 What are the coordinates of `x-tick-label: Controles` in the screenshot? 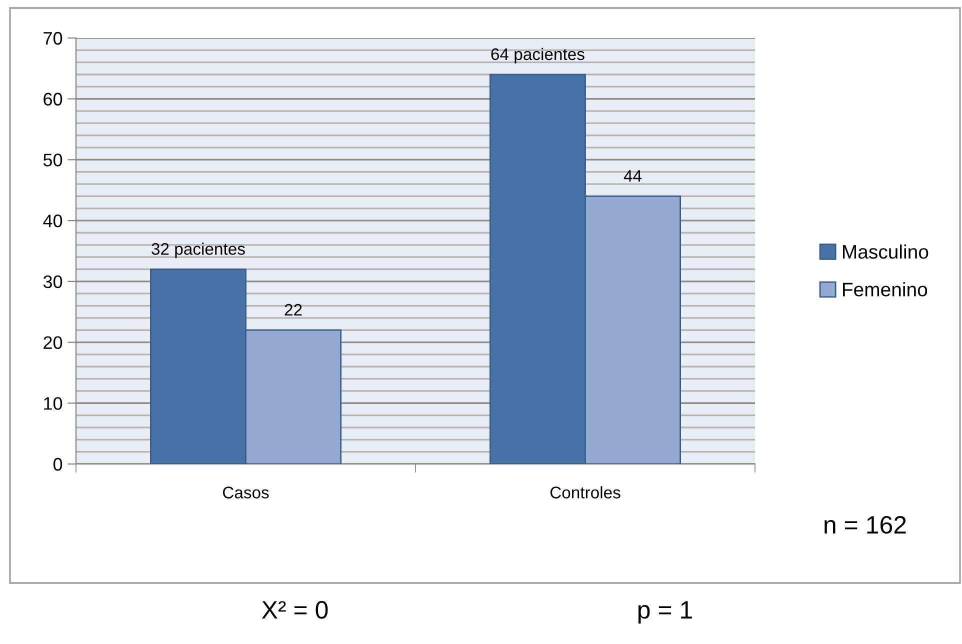 It's located at (585, 492).